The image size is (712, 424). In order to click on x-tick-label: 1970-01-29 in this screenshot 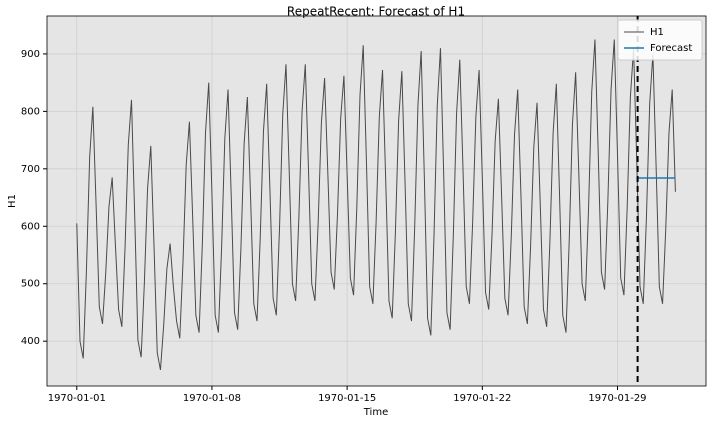, I will do `click(617, 398)`.